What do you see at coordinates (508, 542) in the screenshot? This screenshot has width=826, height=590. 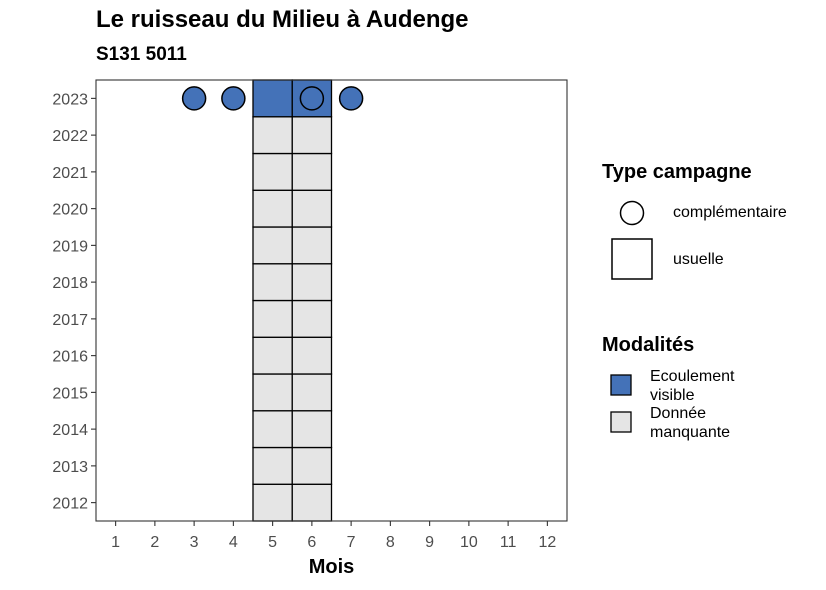 I see `x-tick-label-11: 11` at bounding box center [508, 542].